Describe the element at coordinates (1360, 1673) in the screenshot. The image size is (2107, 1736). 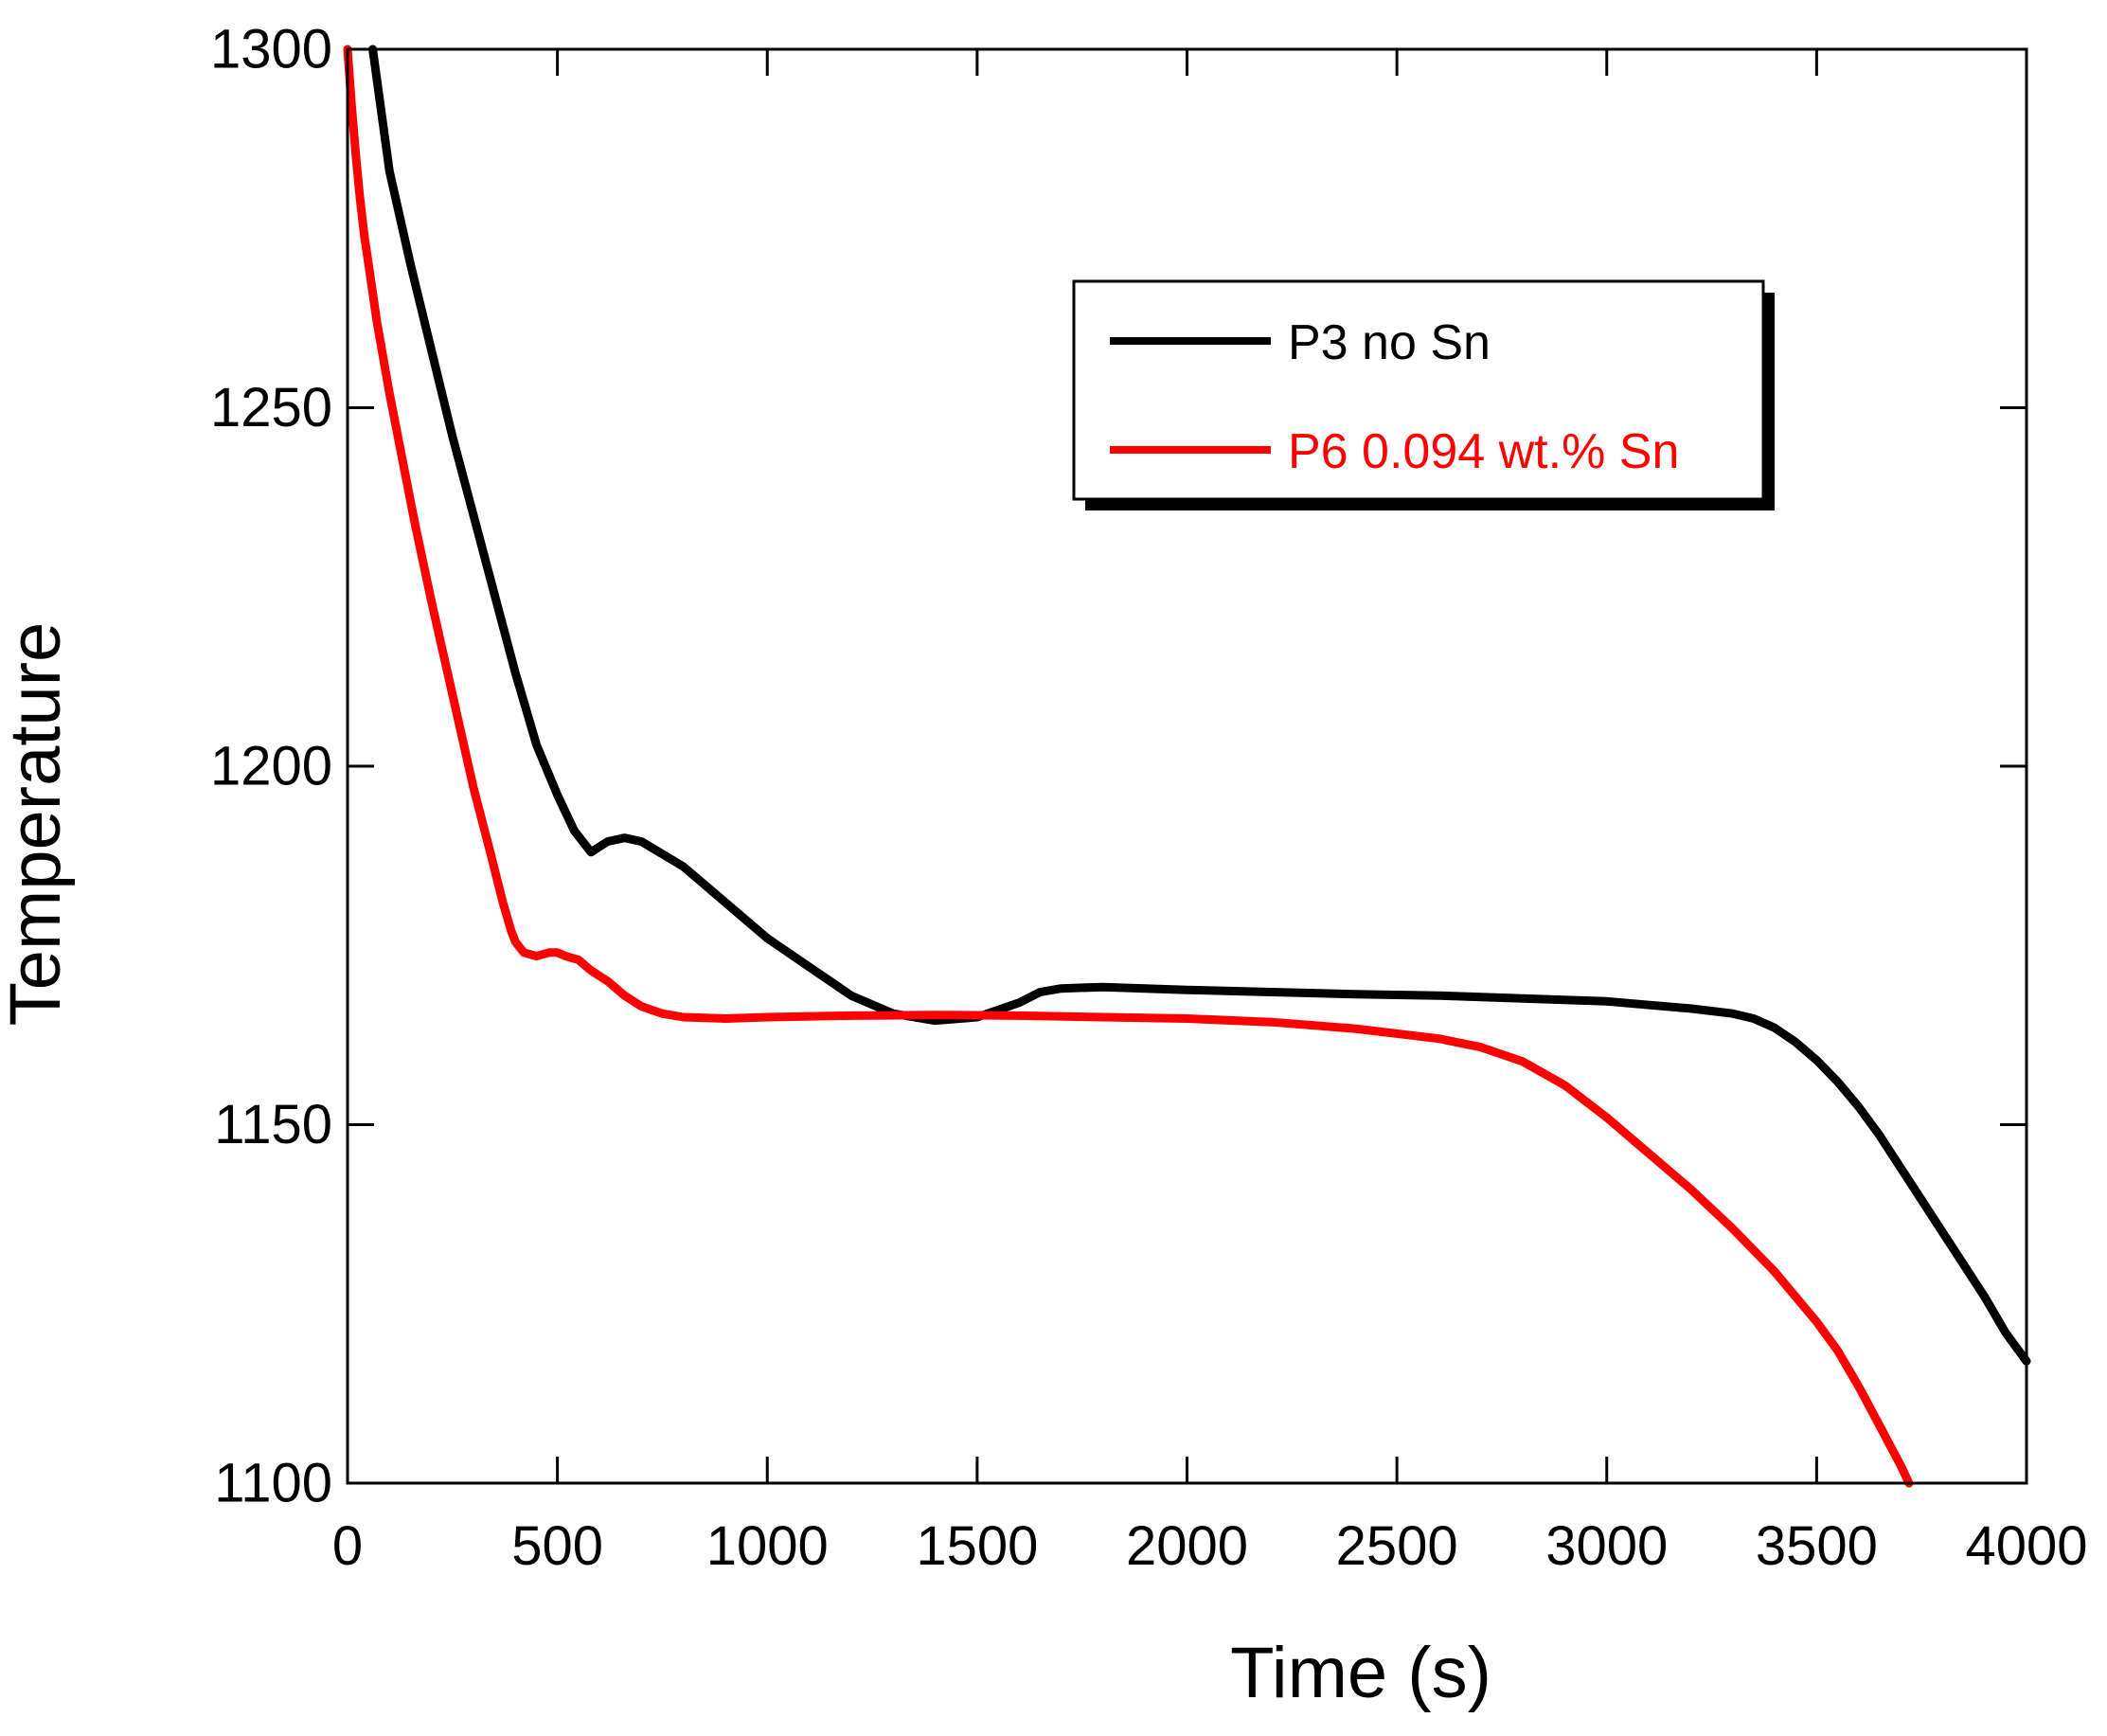
I see `x-axis-label: Time (s)` at that location.